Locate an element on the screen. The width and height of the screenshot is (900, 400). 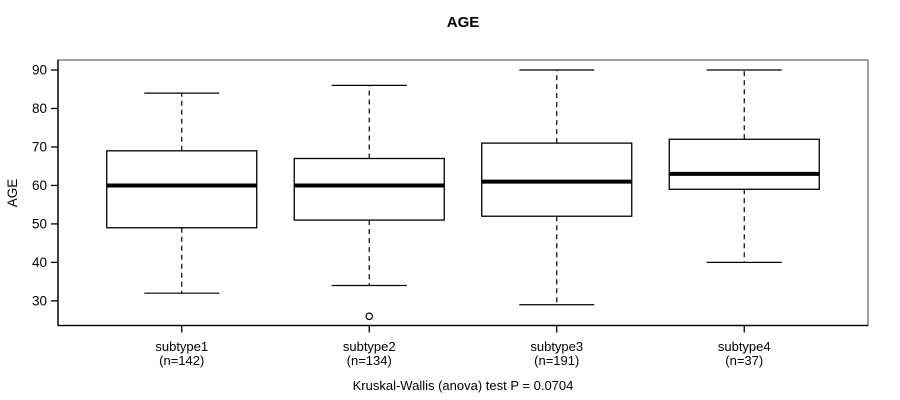
y-tick-label: 70 is located at coordinates (39, 147).